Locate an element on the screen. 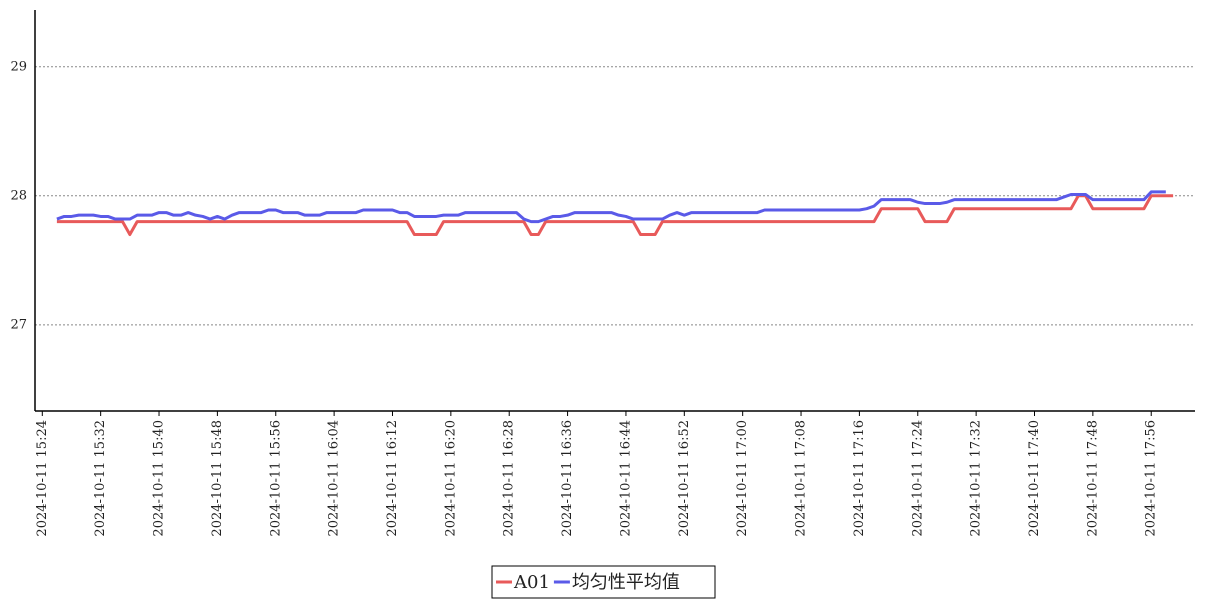  x-tick-label: 2024-10-11 15:48 is located at coordinates (217, 478).